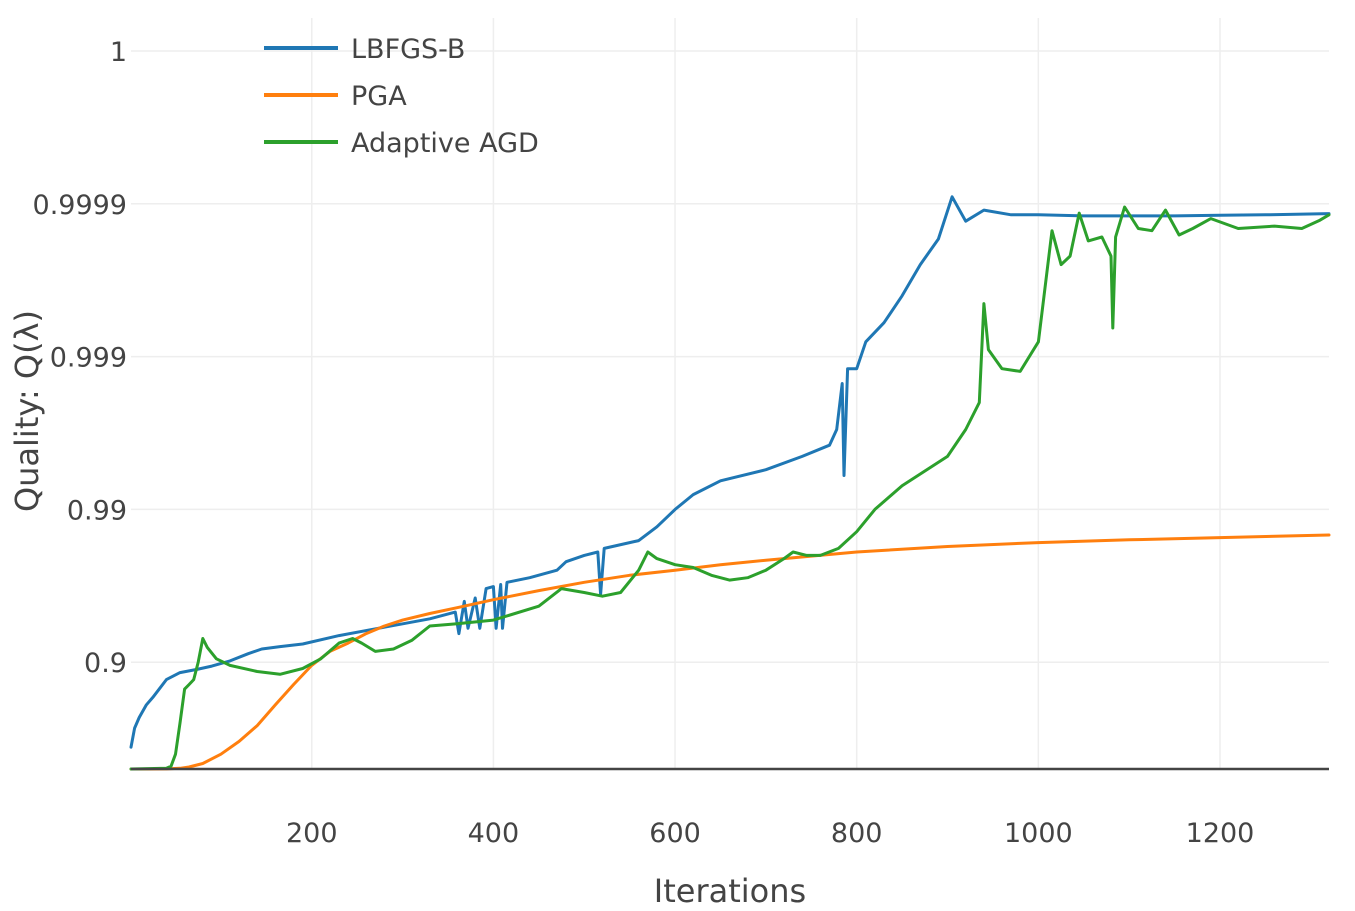  I want to click on x-tick-label: 800, so click(857, 833).